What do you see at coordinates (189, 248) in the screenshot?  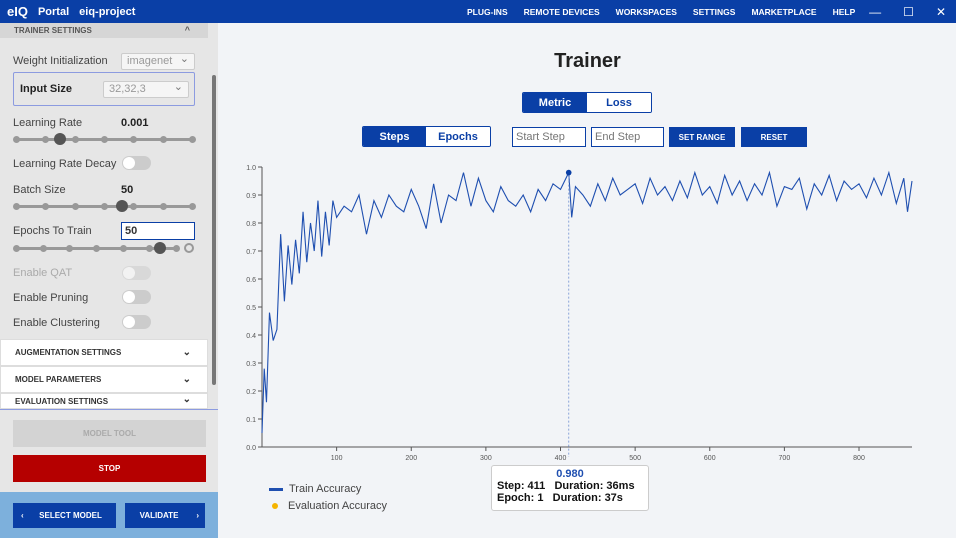 I see `slider-end-marker` at bounding box center [189, 248].